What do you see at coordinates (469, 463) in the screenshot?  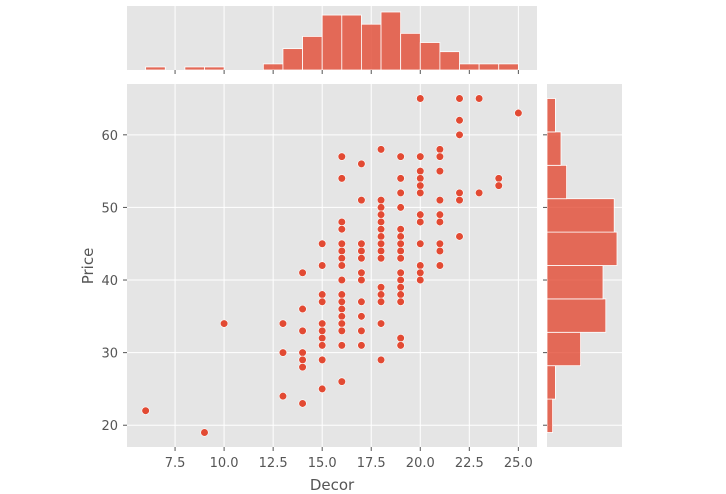 I see `x-tick-label: 22.5` at bounding box center [469, 463].